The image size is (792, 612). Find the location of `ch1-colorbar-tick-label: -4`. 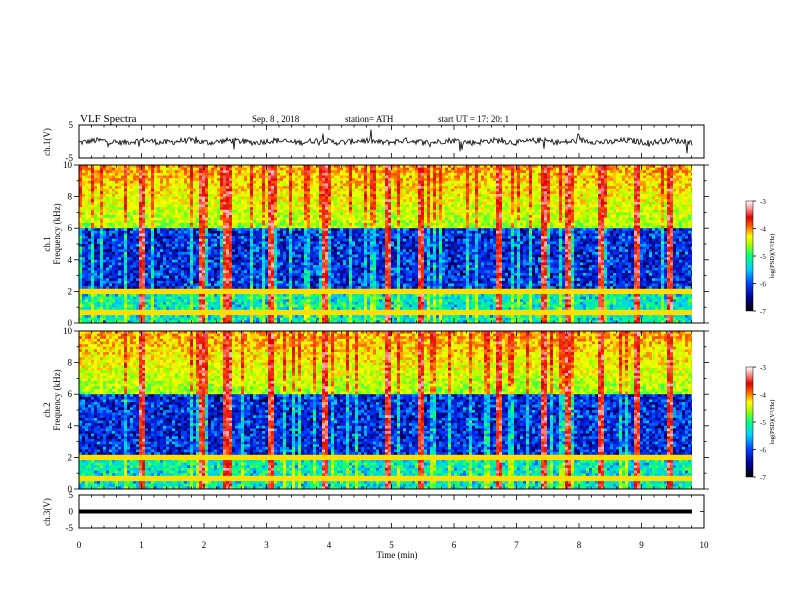

ch1-colorbar-tick-label: -4 is located at coordinates (763, 230).